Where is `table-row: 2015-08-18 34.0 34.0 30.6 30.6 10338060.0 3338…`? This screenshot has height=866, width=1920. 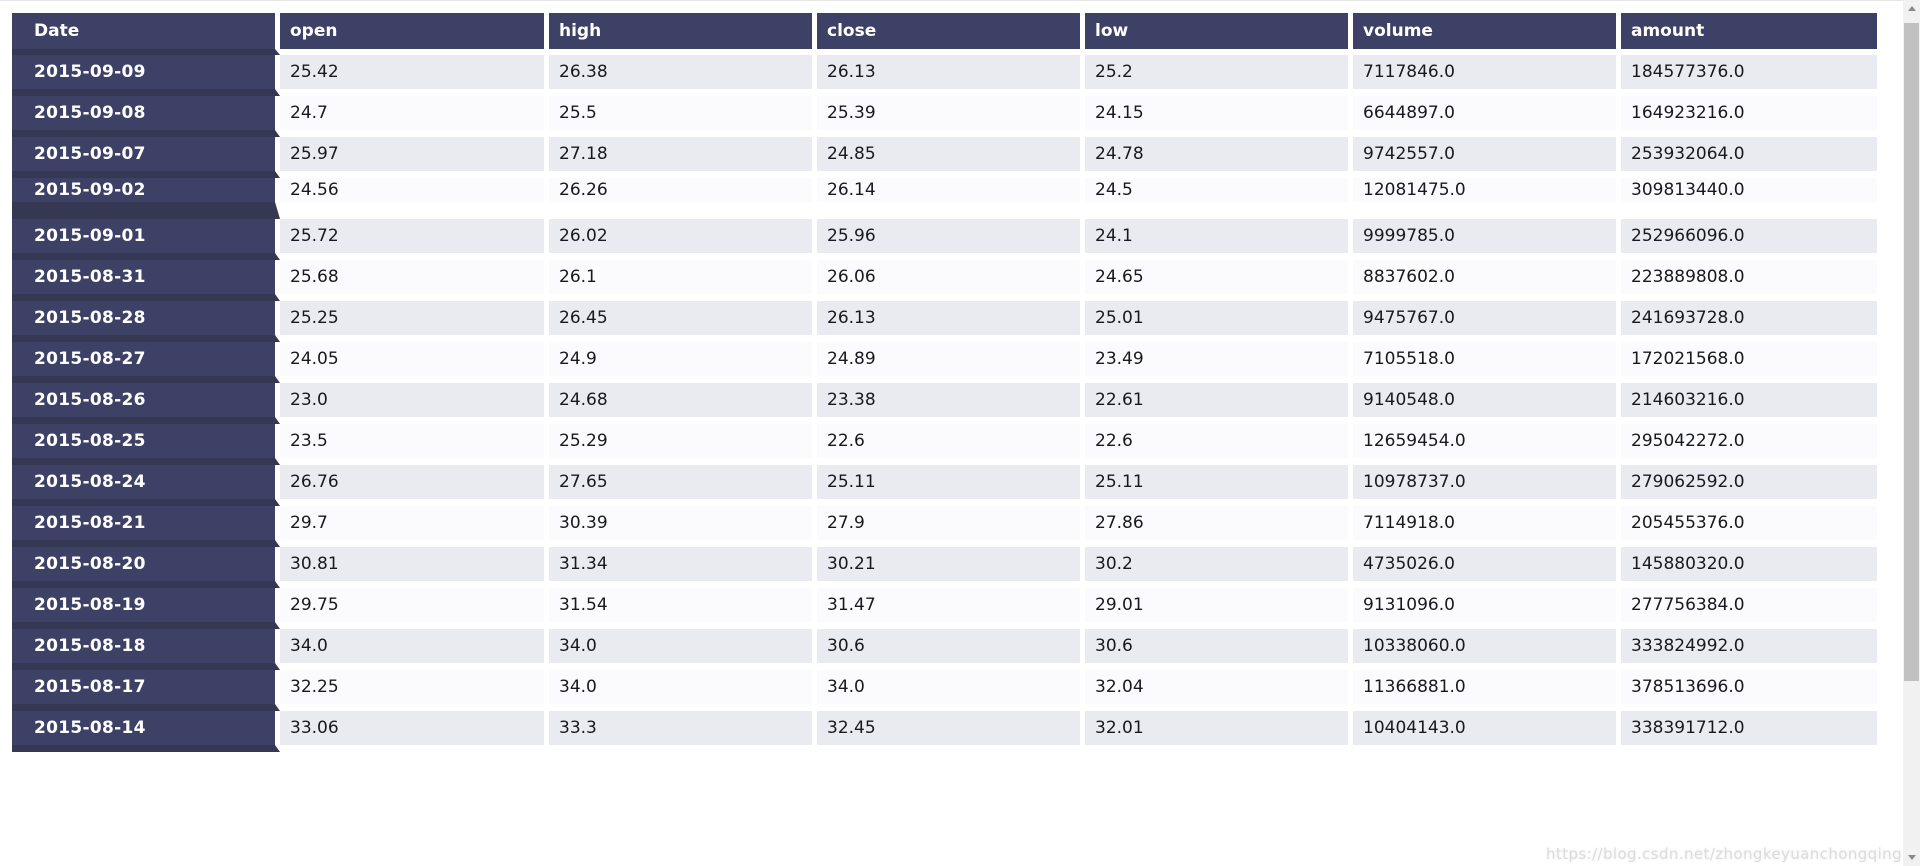
table-row: 2015-08-18 34.0 34.0 30.6 30.6 10338060.0 3338… is located at coordinates (947, 649).